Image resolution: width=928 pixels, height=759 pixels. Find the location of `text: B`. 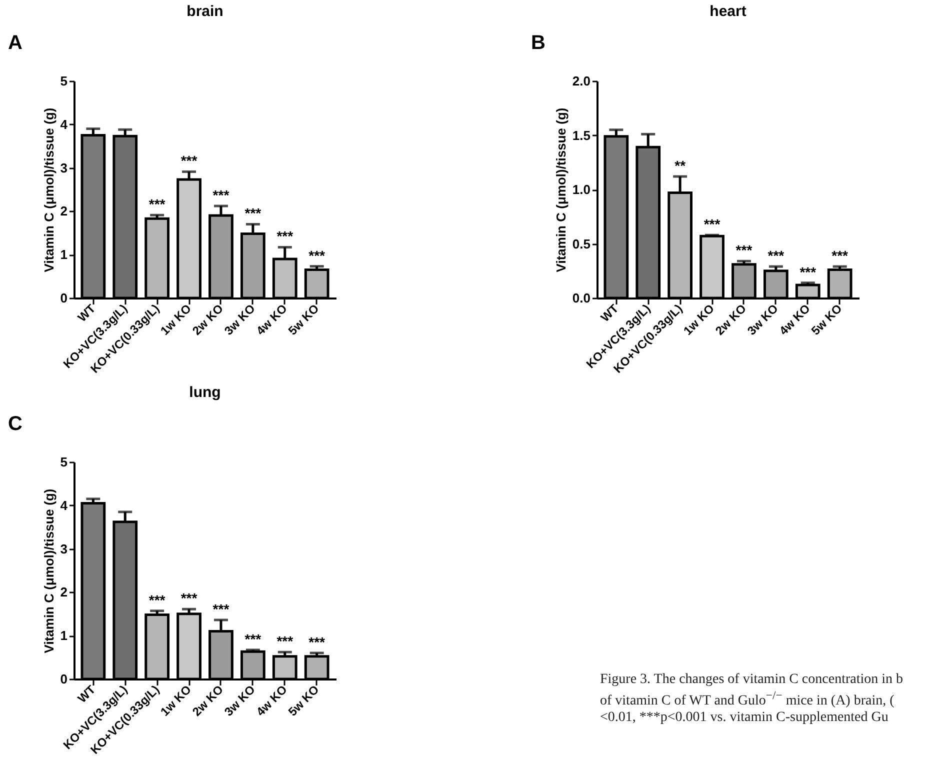

text: B is located at coordinates (538, 43).